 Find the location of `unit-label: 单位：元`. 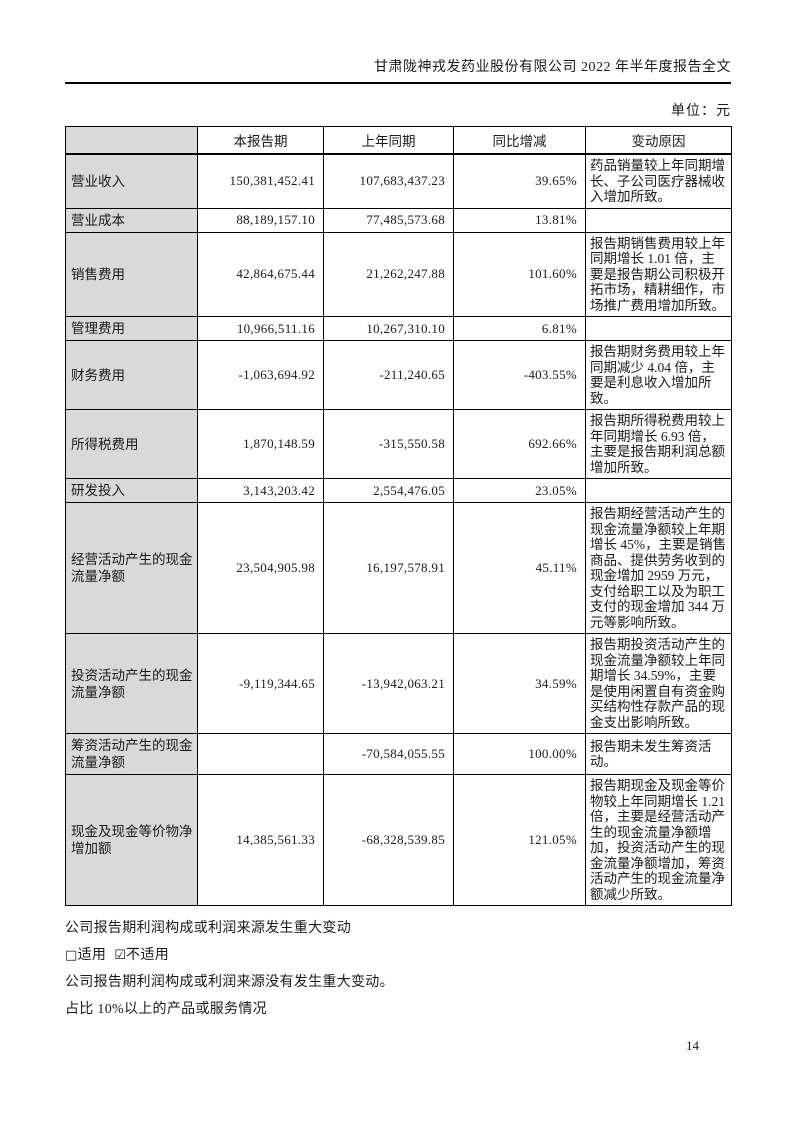

unit-label: 单位：元 is located at coordinates (701, 111).